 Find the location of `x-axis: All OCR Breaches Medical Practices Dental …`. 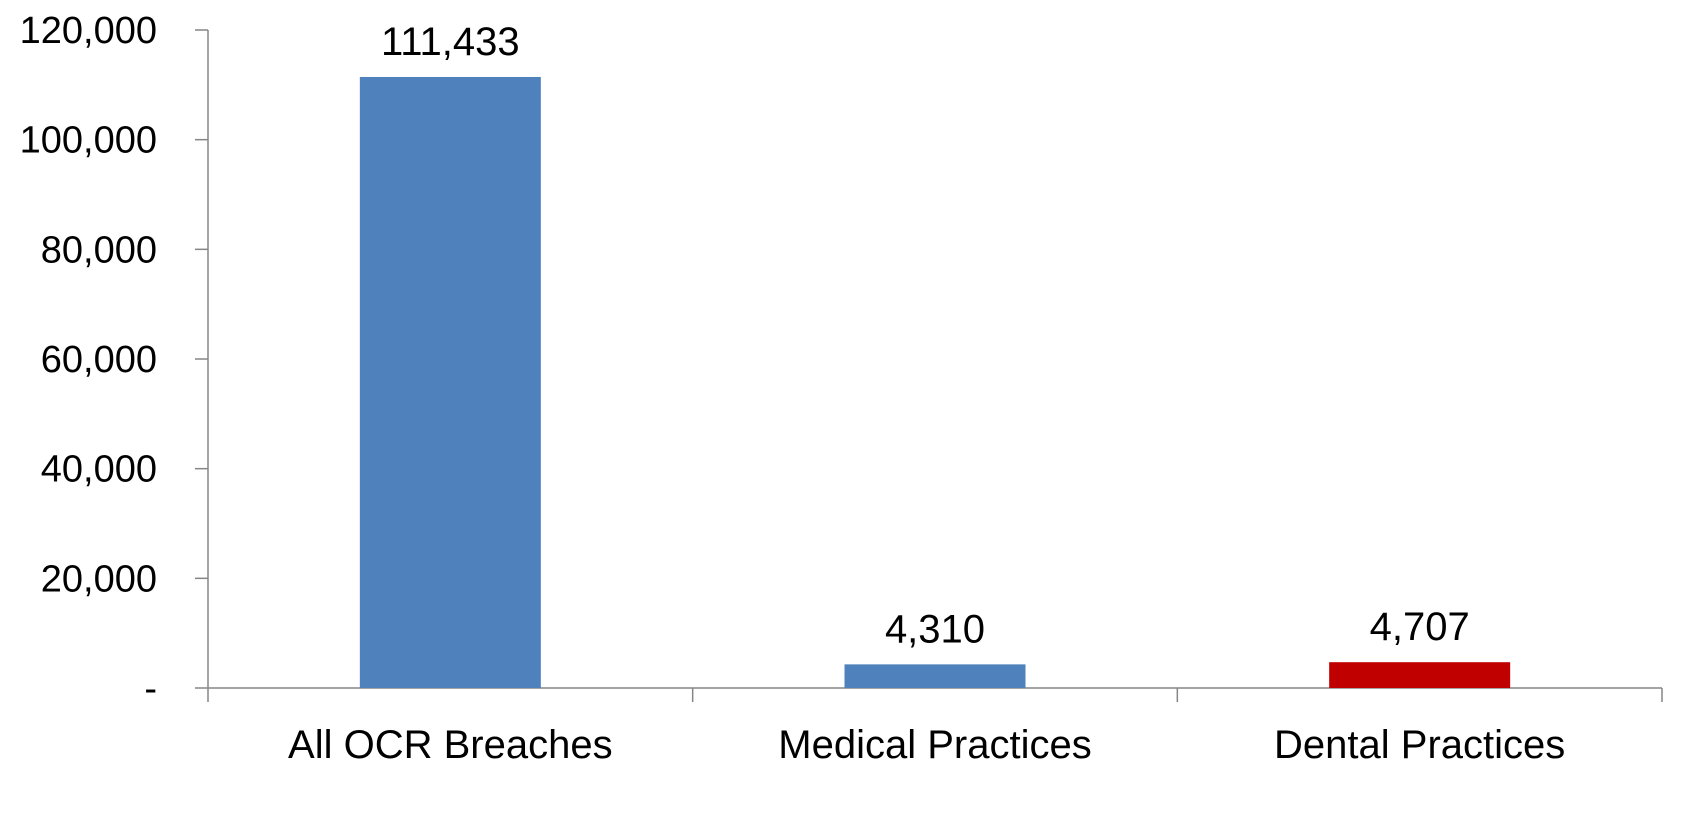

x-axis: All OCR Breaches Medical Practices Dental … is located at coordinates (935, 727).